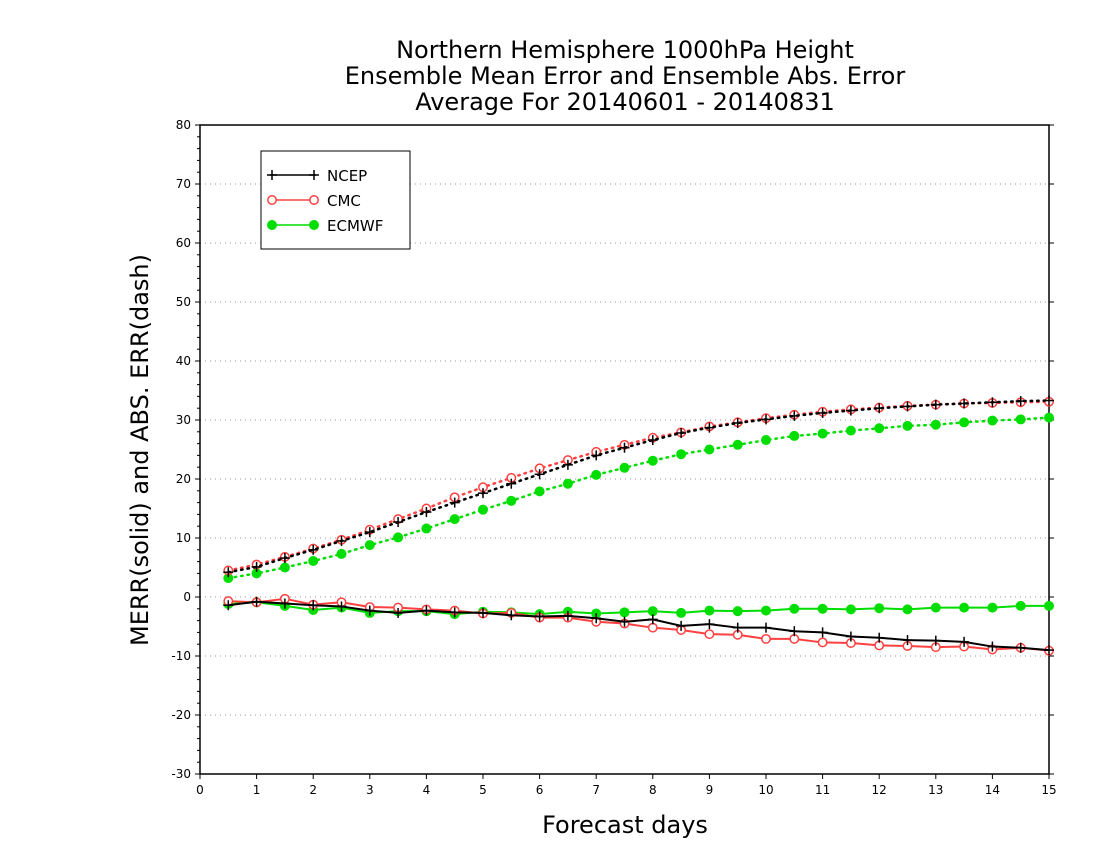 Image resolution: width=1100 pixels, height=850 pixels. What do you see at coordinates (625, 50) in the screenshot?
I see `chart-title-line-1: Northern Hemisphere 1000hPa Height` at bounding box center [625, 50].